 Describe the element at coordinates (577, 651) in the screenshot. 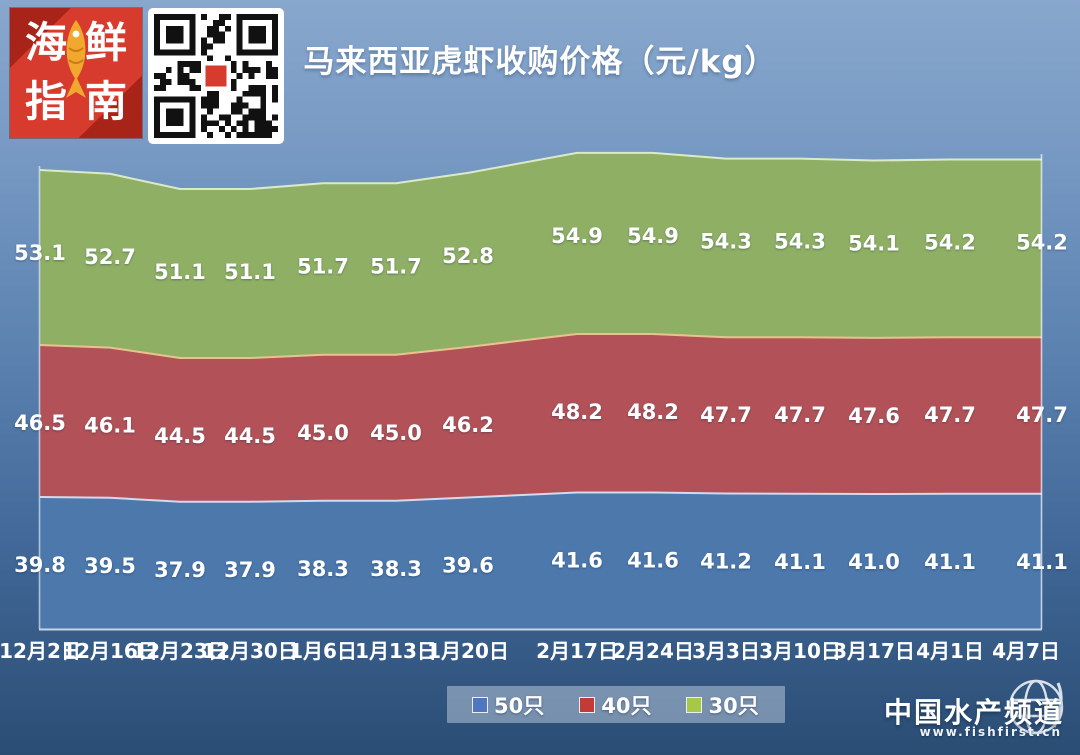

I see `x-tick-label: 2月17日` at that location.